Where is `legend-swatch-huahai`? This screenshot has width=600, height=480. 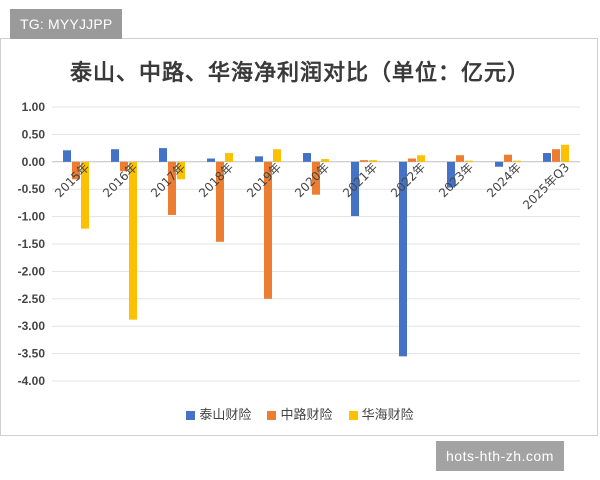 legend-swatch-huahai is located at coordinates (353, 415).